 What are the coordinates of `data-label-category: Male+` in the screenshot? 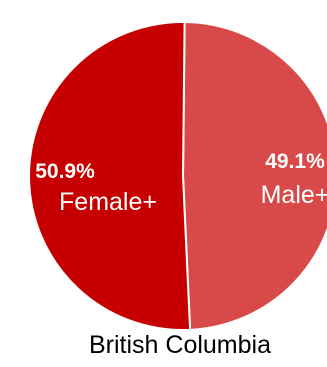 It's located at (294, 195).